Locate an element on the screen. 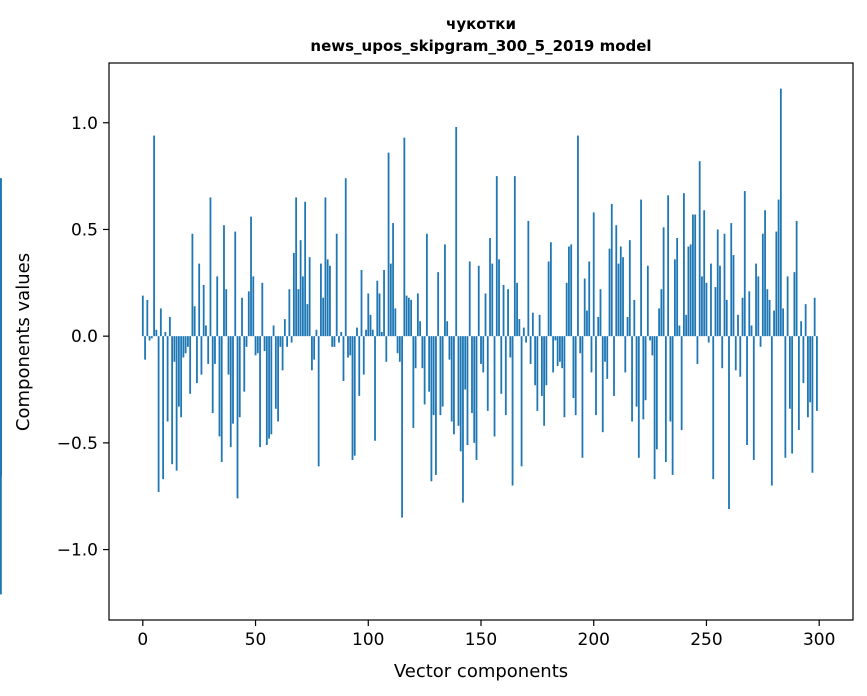 Image resolution: width=867 pixels, height=696 pixels. y-tick-label: 1.0 is located at coordinates (84, 124).